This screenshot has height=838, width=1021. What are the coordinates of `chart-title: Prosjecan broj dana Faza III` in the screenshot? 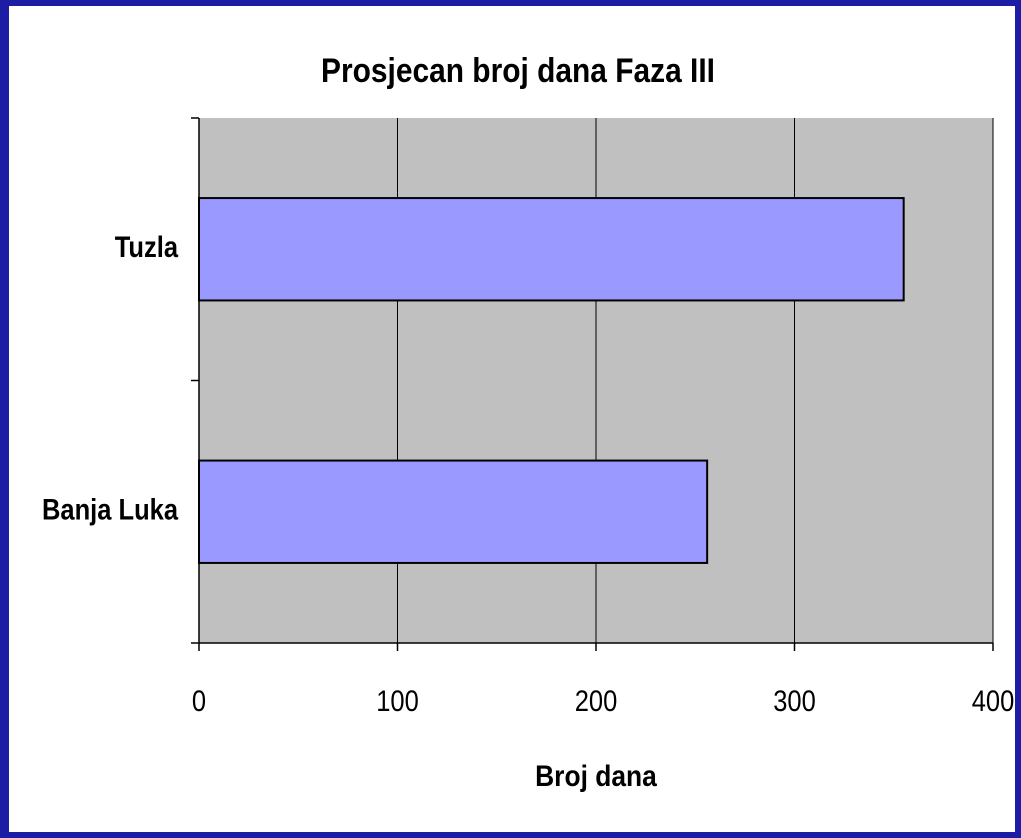 It's located at (518, 70).